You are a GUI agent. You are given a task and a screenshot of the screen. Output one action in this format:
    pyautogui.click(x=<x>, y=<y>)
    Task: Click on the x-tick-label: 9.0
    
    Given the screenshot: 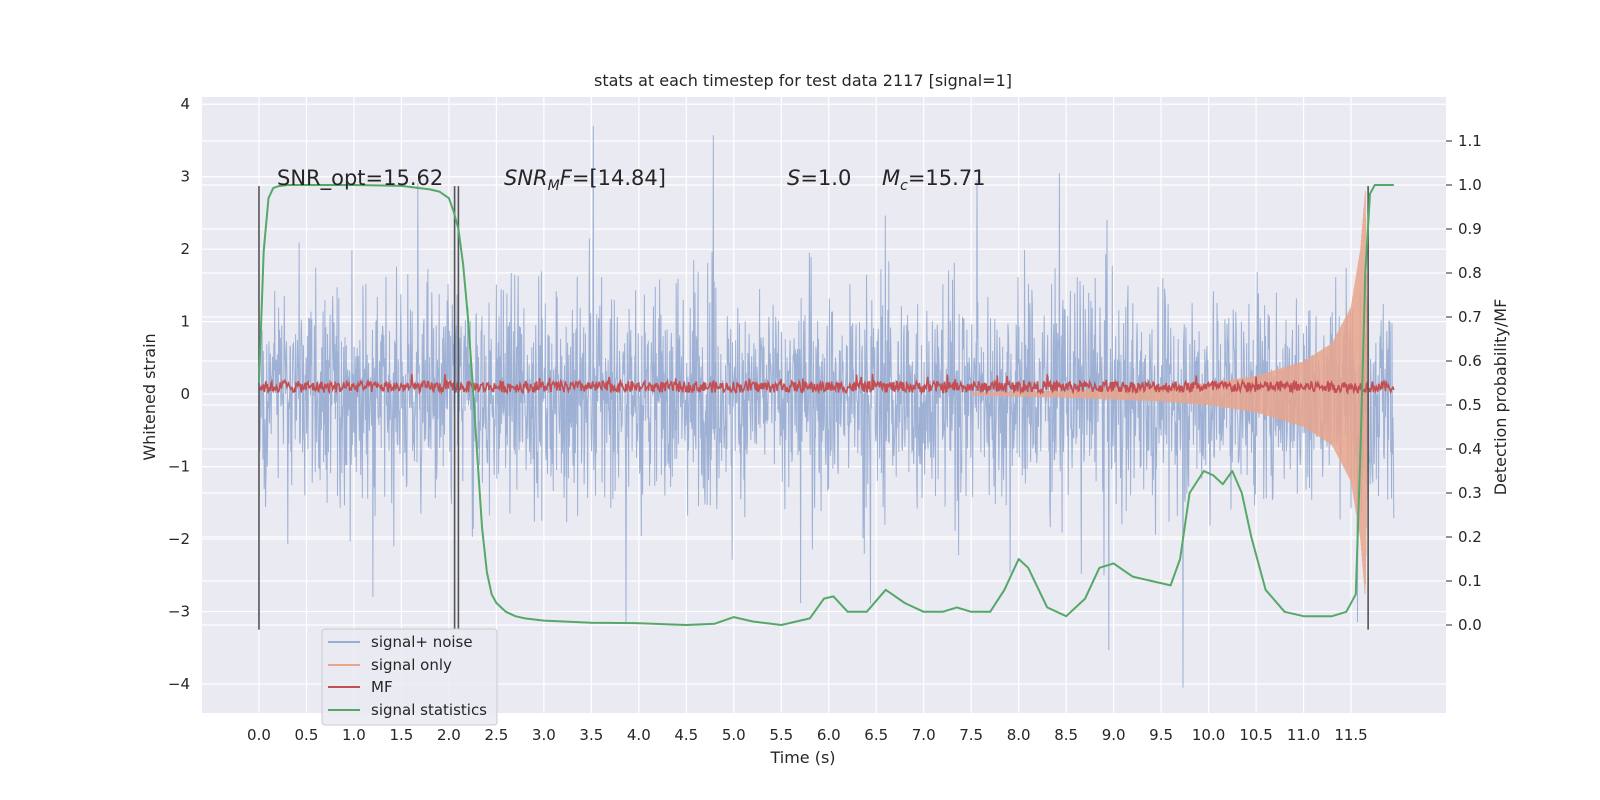 What is the action you would take?
    pyautogui.click(x=1114, y=735)
    